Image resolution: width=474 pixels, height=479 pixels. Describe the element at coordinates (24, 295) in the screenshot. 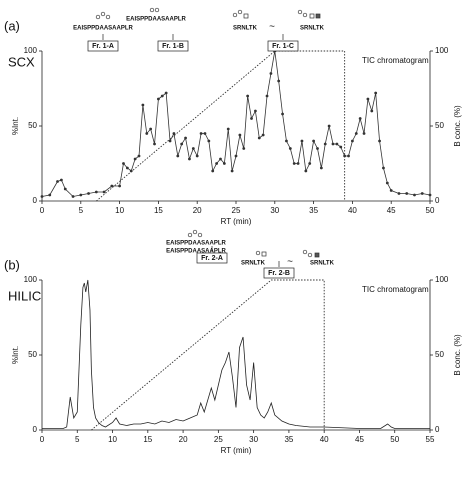

I see `method-label: HILIC` at that location.